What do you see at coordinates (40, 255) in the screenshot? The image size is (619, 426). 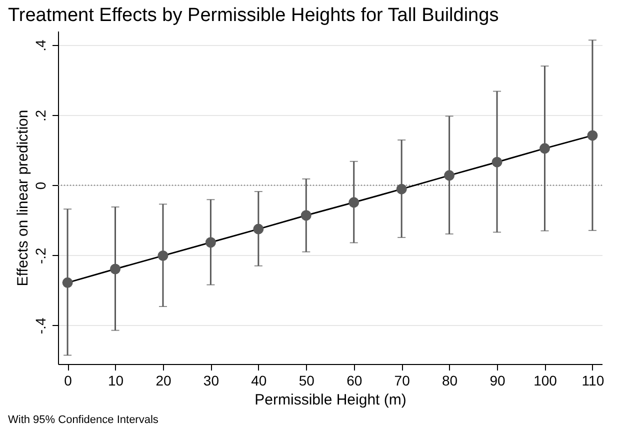 I see `y-tick-label: -.2` at bounding box center [40, 255].